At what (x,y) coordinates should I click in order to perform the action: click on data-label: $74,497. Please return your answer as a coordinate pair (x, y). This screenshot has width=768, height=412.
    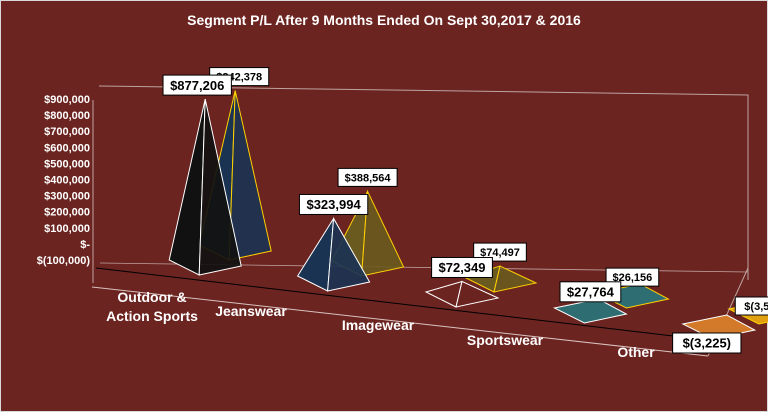
    Looking at the image, I should click on (500, 252).